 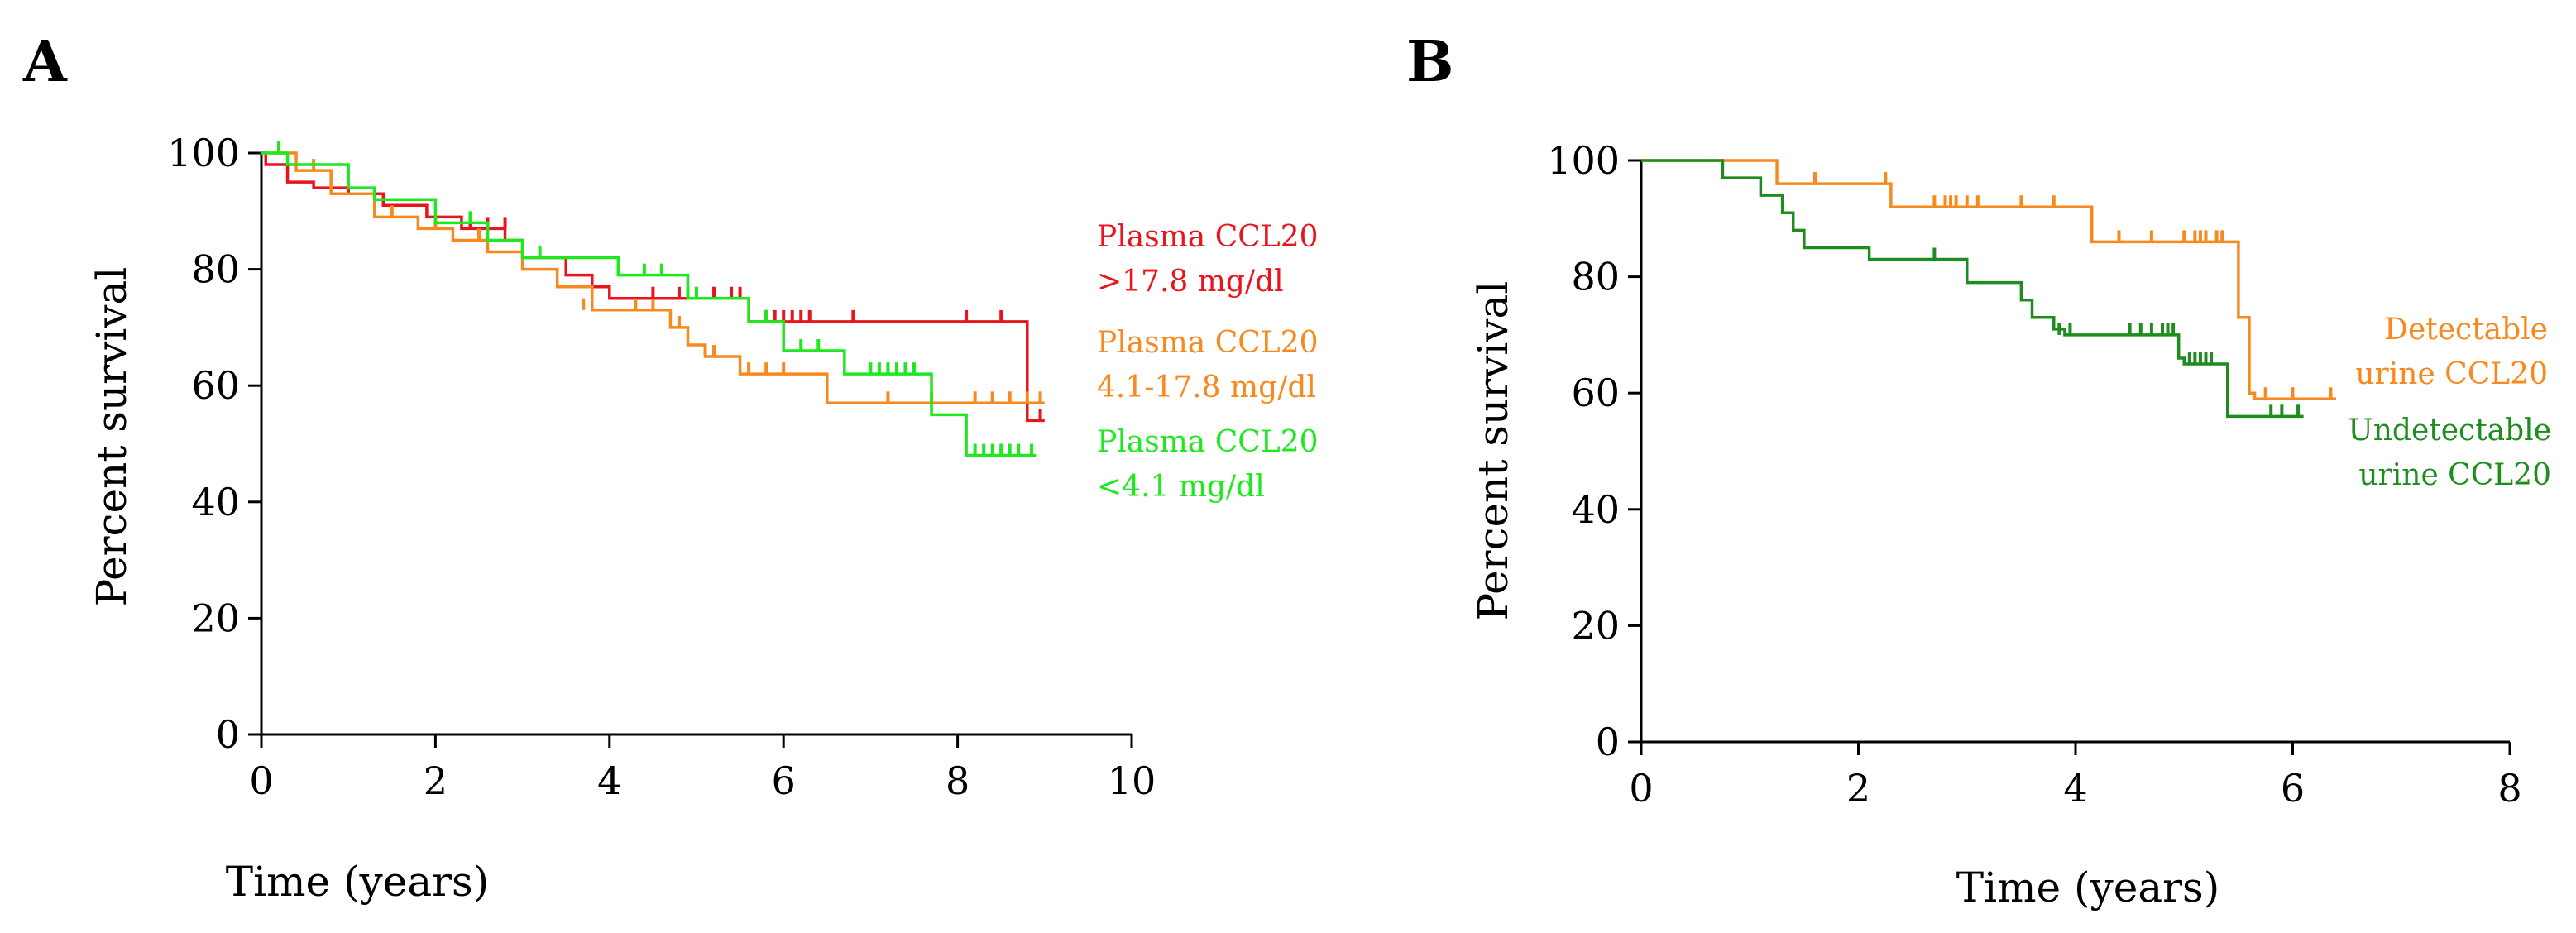 What do you see at coordinates (204, 153) in the screenshot?
I see `panel-a-y-tick-label: 100` at bounding box center [204, 153].